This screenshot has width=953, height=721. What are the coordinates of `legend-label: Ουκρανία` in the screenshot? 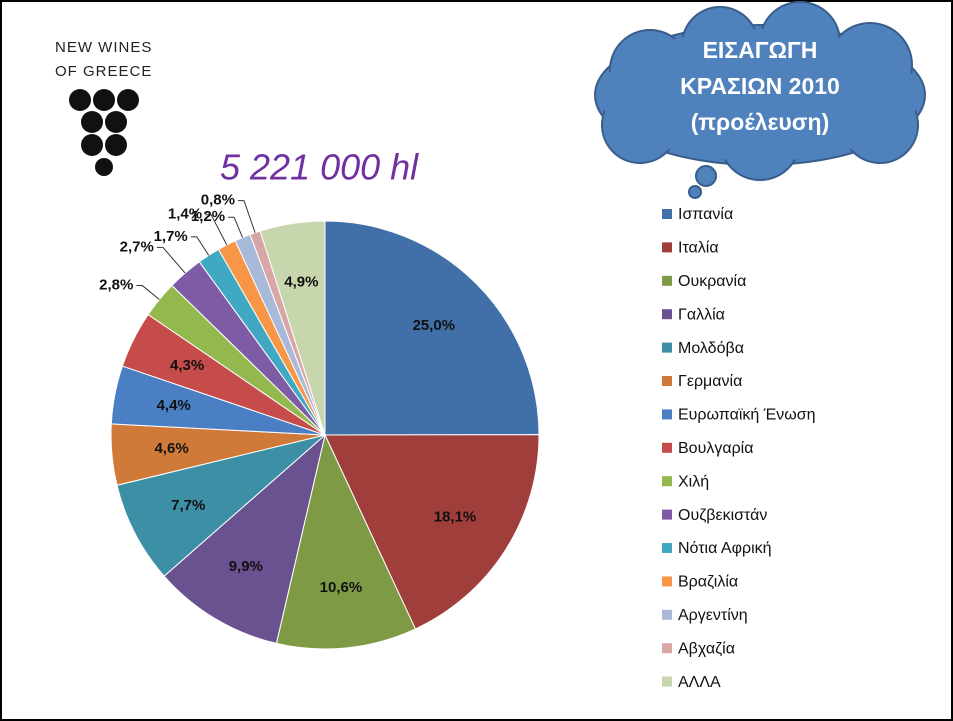 It's located at (712, 281).